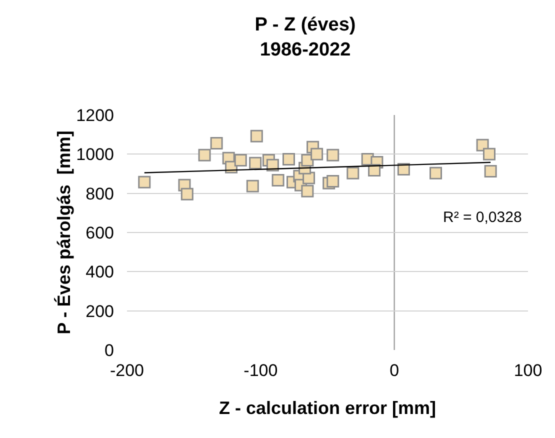  What do you see at coordinates (95, 115) in the screenshot?
I see `y-tick-label: 1200` at bounding box center [95, 115].